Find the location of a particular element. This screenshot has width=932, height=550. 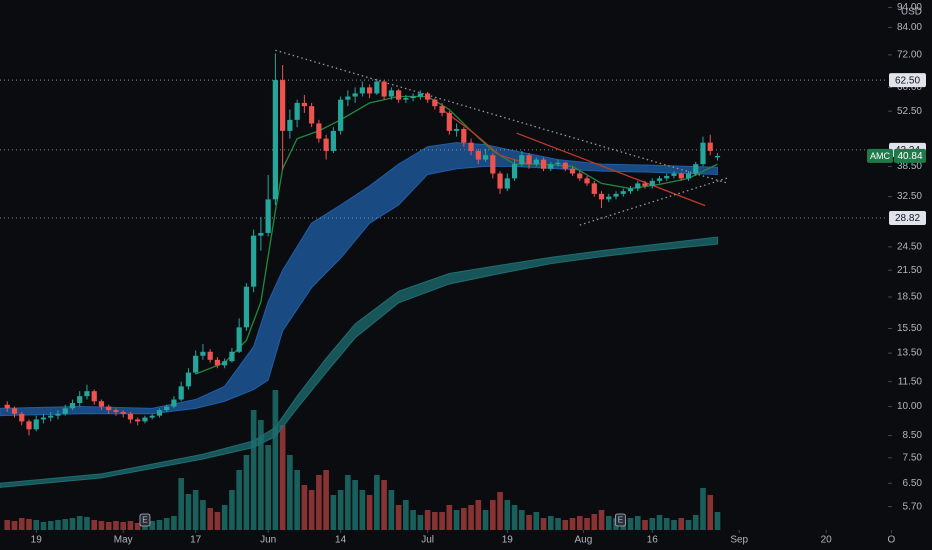

level-label-box is located at coordinates (907, 80).